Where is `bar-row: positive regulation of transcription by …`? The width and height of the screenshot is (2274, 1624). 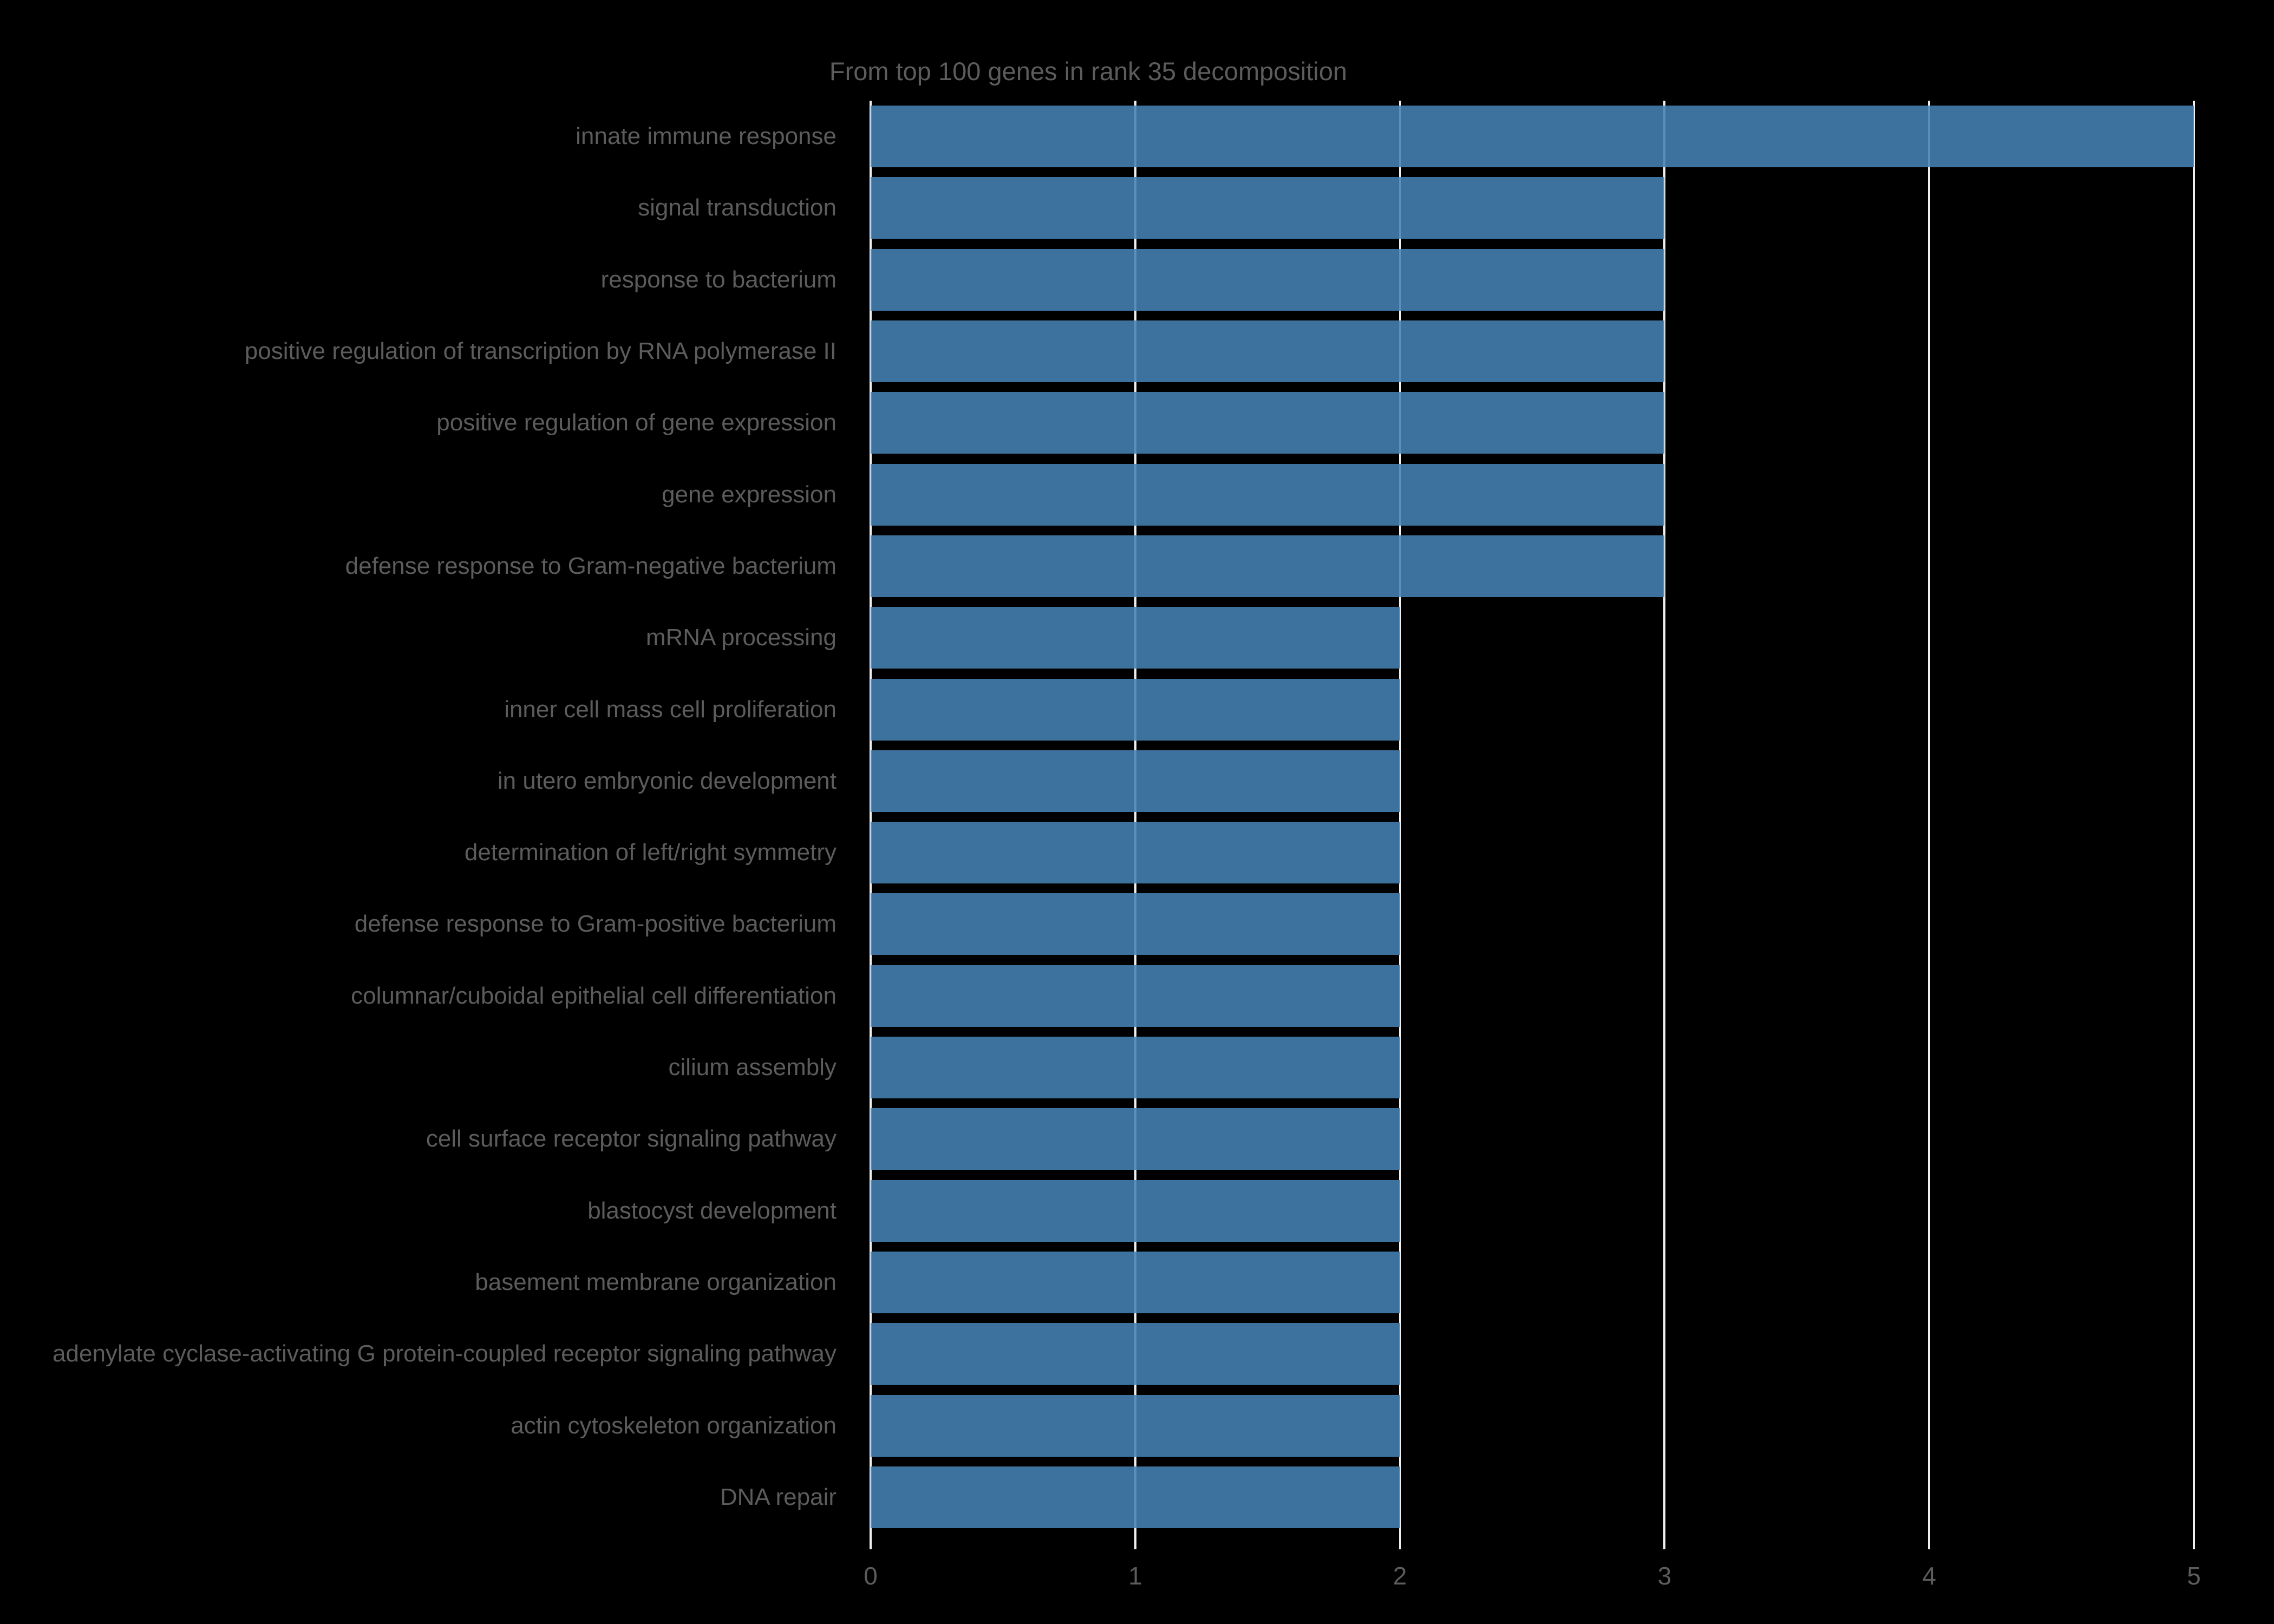 bar-row: positive regulation of transcription by … is located at coordinates (1137, 351).